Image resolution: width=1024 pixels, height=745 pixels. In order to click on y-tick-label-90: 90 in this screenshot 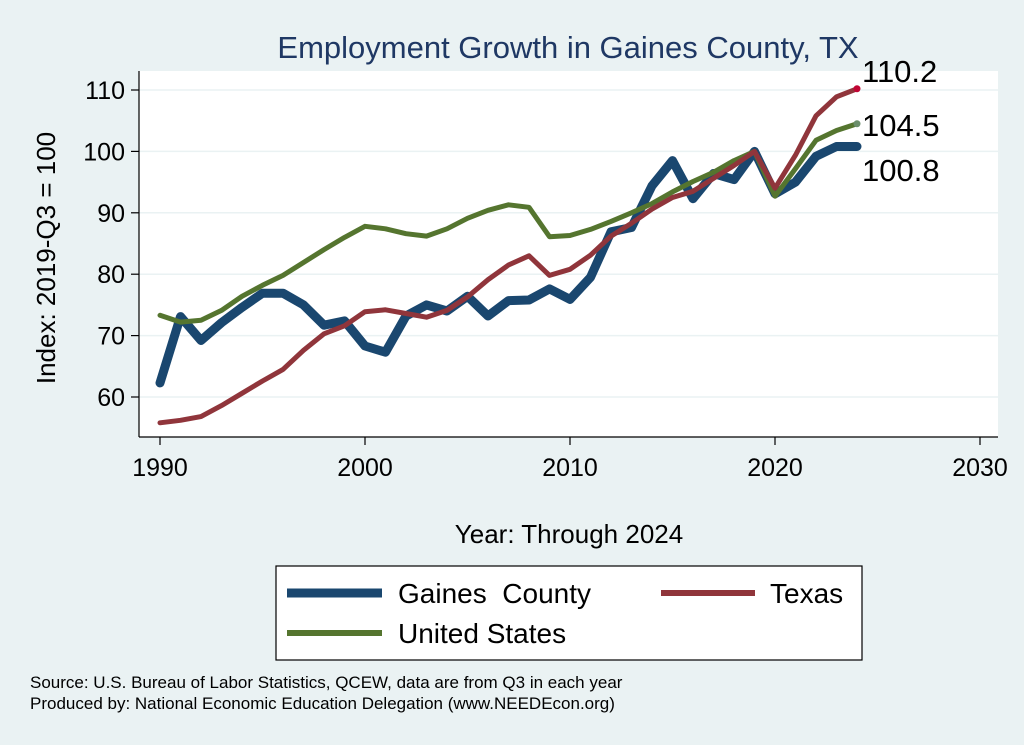, I will do `click(111, 214)`.